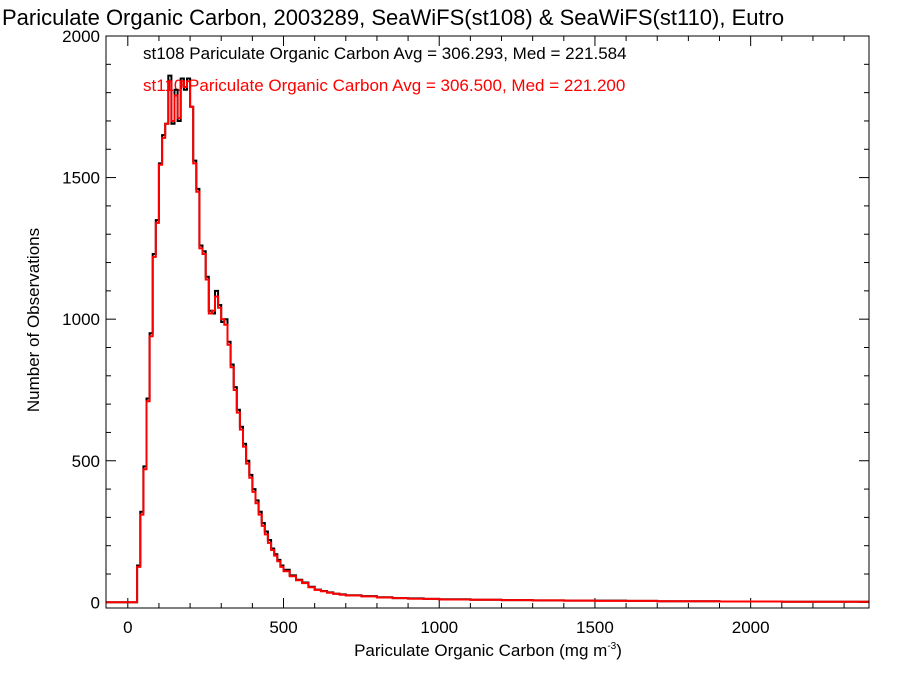 Image resolution: width=900 pixels, height=675 pixels. Describe the element at coordinates (619, 650) in the screenshot. I see `x-axis-label-close: )` at that location.